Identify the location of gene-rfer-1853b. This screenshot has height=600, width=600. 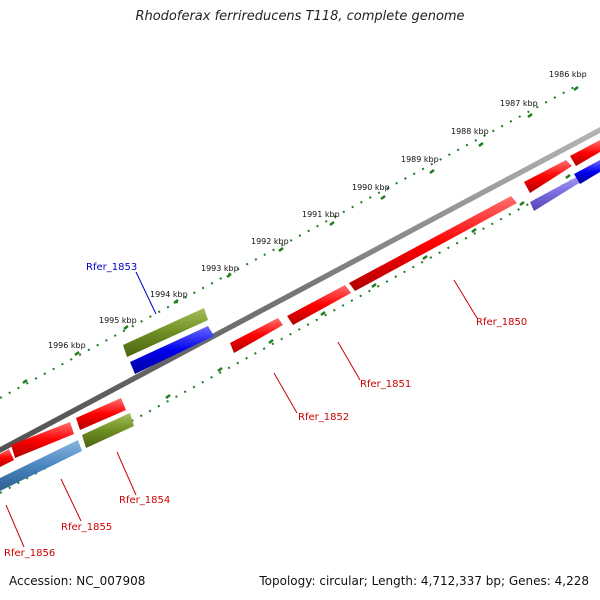
(165, 332).